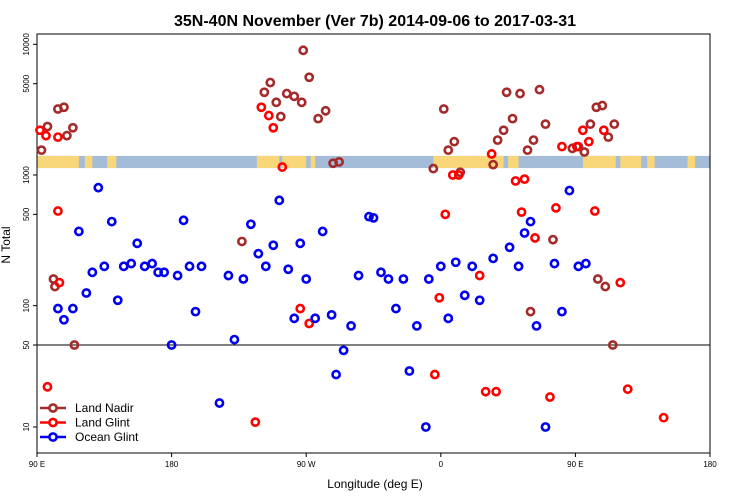 This screenshot has height=500, width=750. I want to click on y-tick-label: 5000, so click(26, 83).